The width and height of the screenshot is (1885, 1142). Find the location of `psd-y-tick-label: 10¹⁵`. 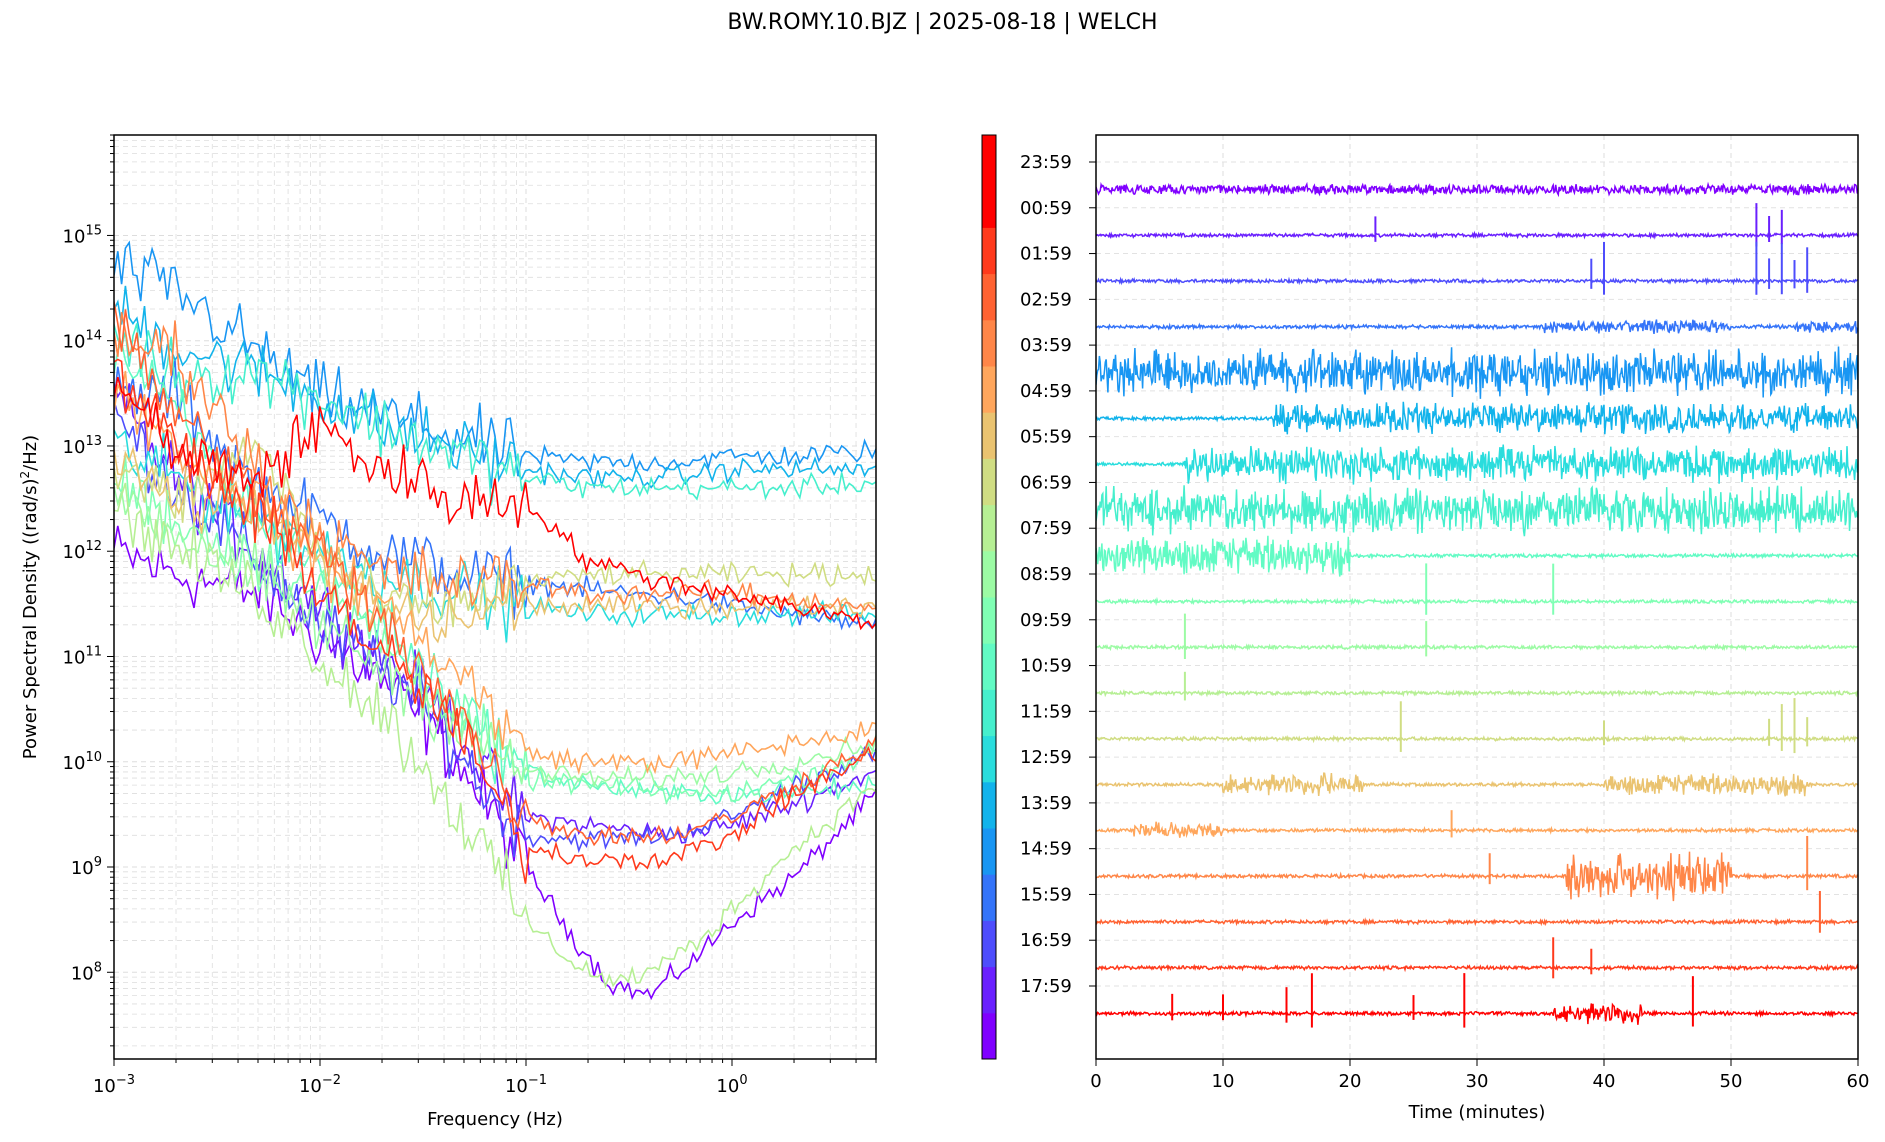

psd-y-tick-label: 10¹⁵ is located at coordinates (82, 235).